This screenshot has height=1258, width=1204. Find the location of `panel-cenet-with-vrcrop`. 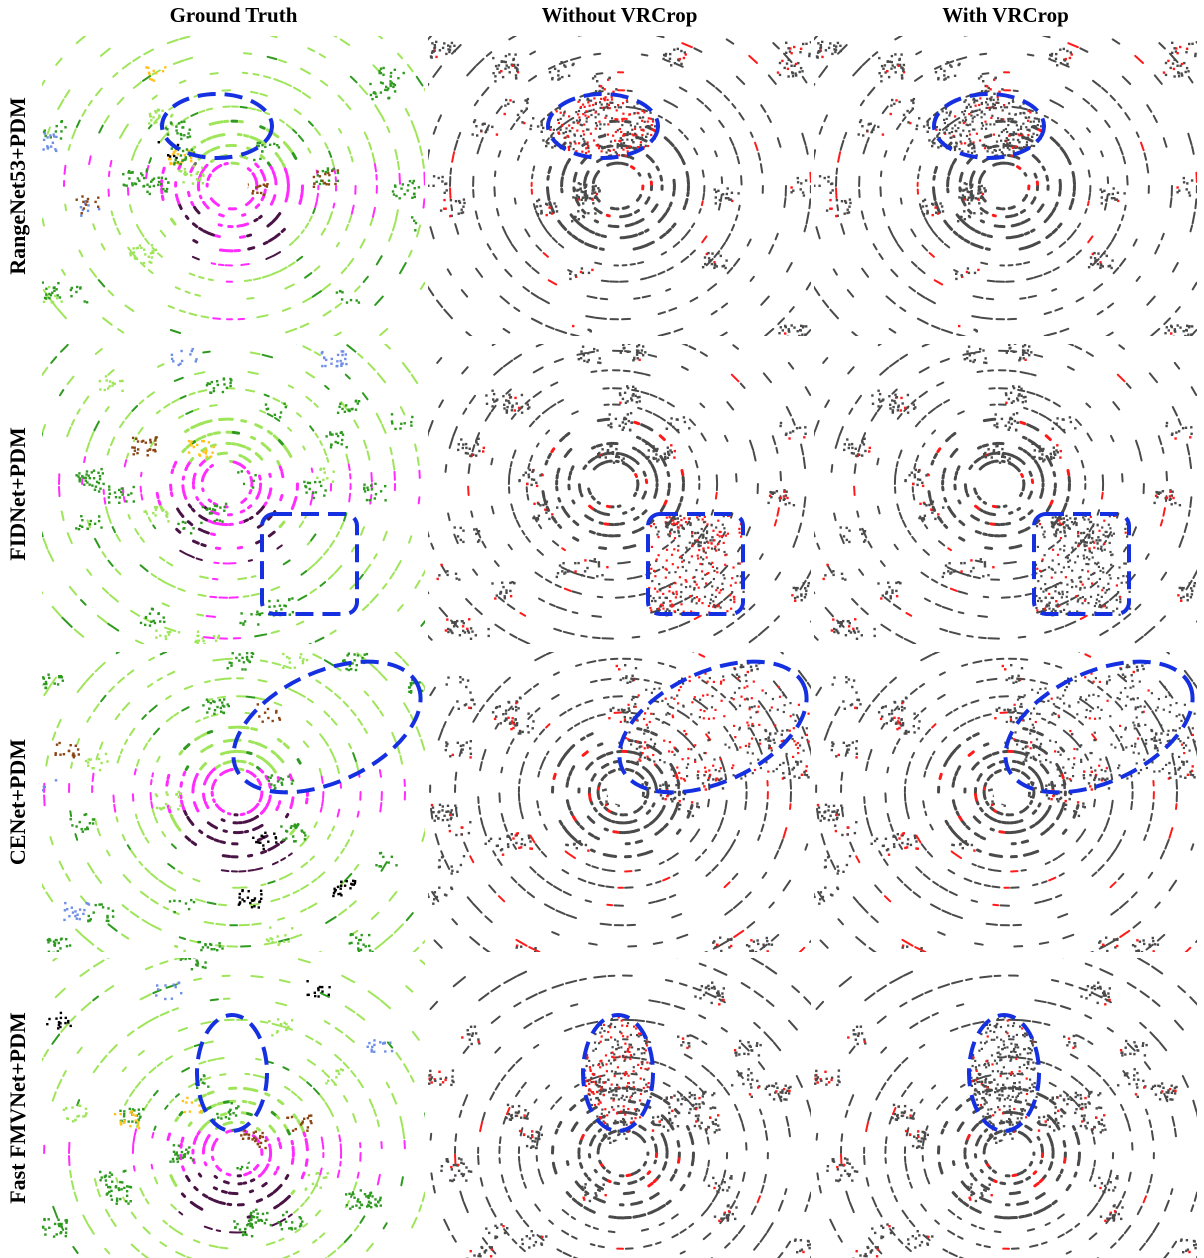

panel-cenet-with-vrcrop is located at coordinates (1005, 802).